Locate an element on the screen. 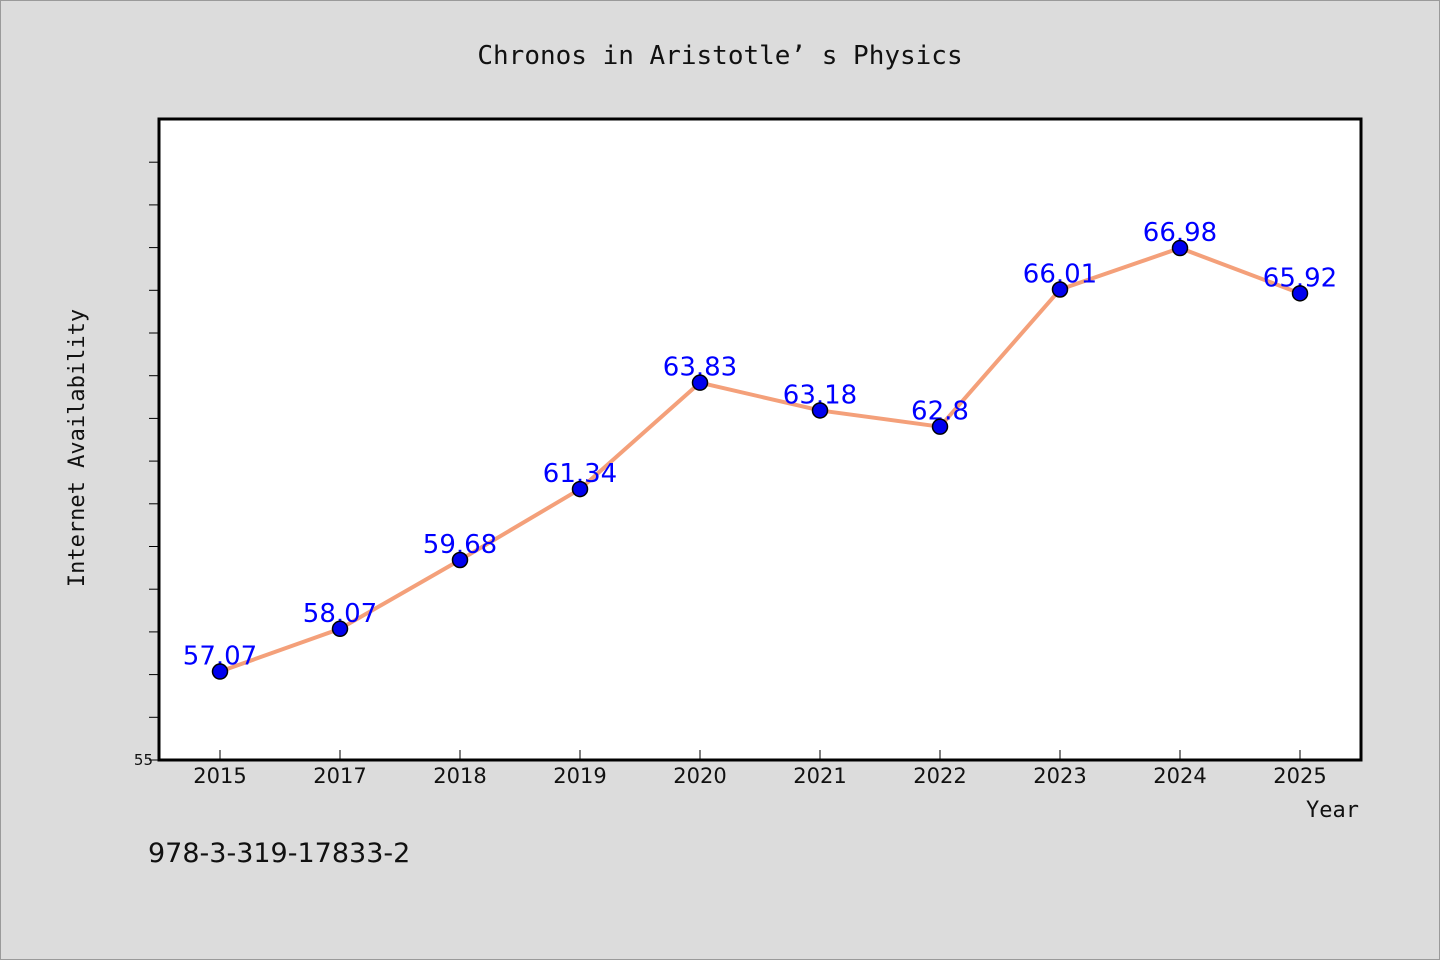  x-tick-label: 2017 is located at coordinates (339, 776).